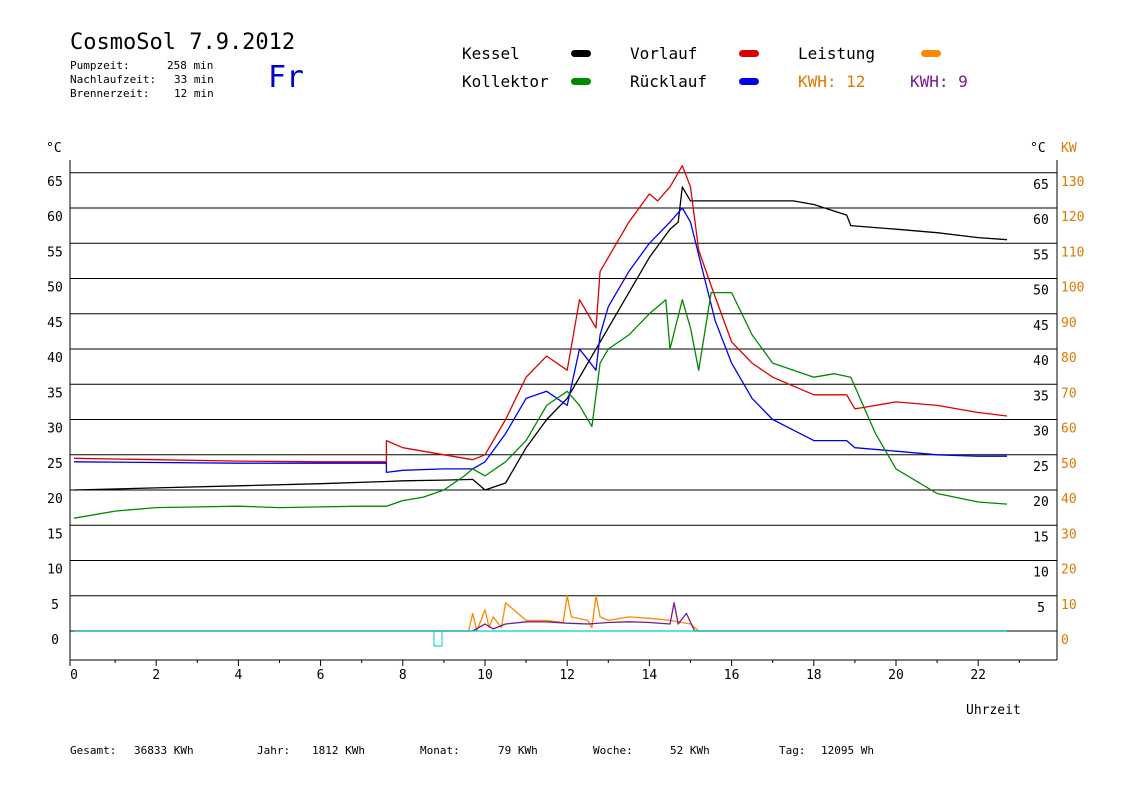  Describe the element at coordinates (55, 393) in the screenshot. I see `y-tick-label-left-35: 35` at that location.